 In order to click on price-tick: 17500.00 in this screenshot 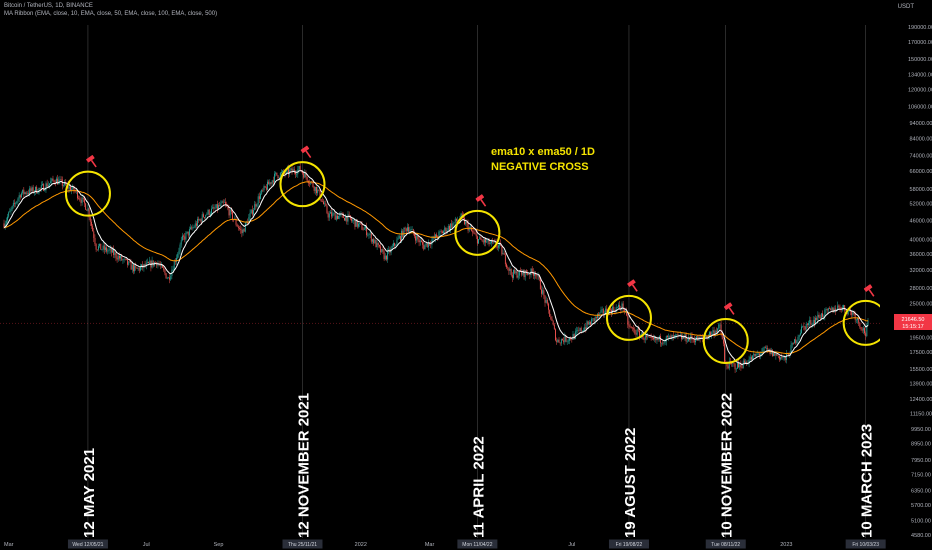, I will do `click(921, 353)`.